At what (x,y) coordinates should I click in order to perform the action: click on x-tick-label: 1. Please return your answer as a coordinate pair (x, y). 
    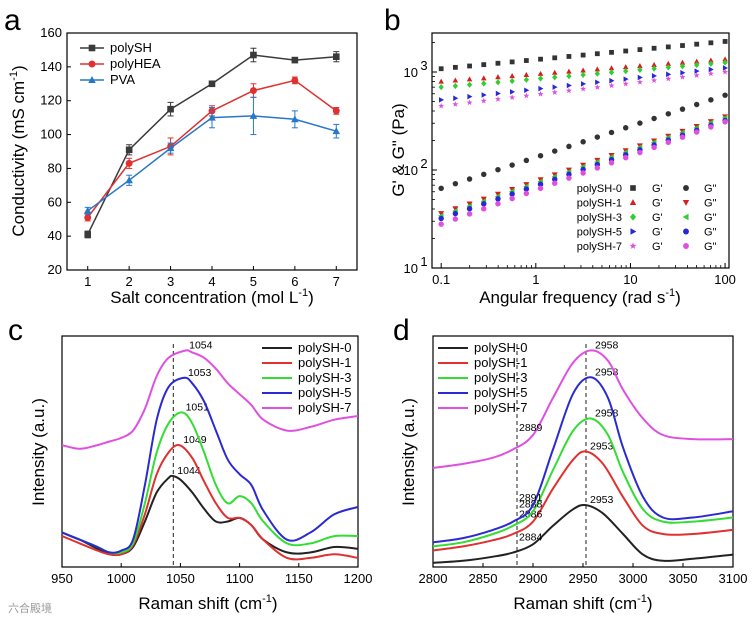
    Looking at the image, I should click on (87, 281).